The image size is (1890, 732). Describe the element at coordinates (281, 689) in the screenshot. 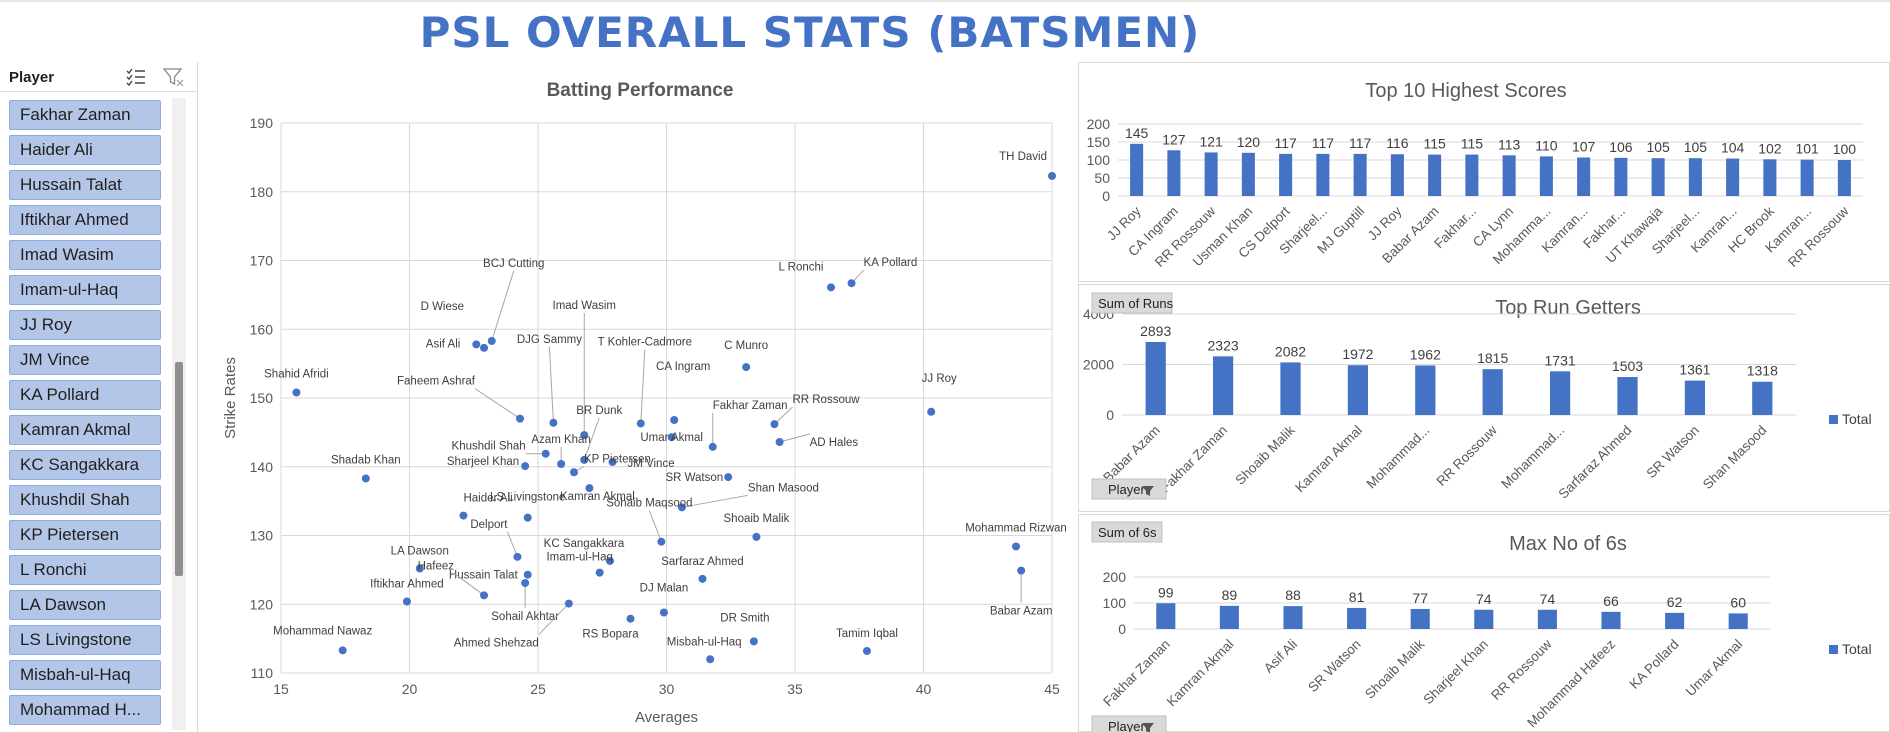

I see `scatter-xtick-label: 15` at that location.